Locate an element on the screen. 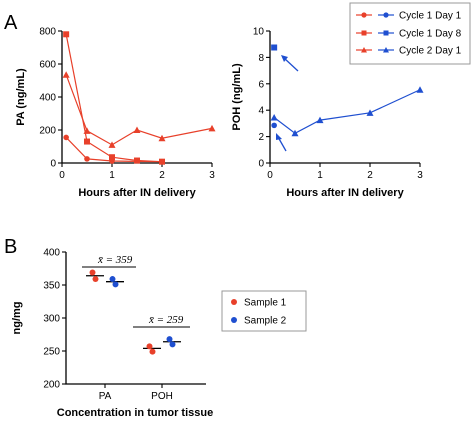 The width and height of the screenshot is (474, 422). legend-label: Cycle 1 Day 1 is located at coordinates (430, 16).